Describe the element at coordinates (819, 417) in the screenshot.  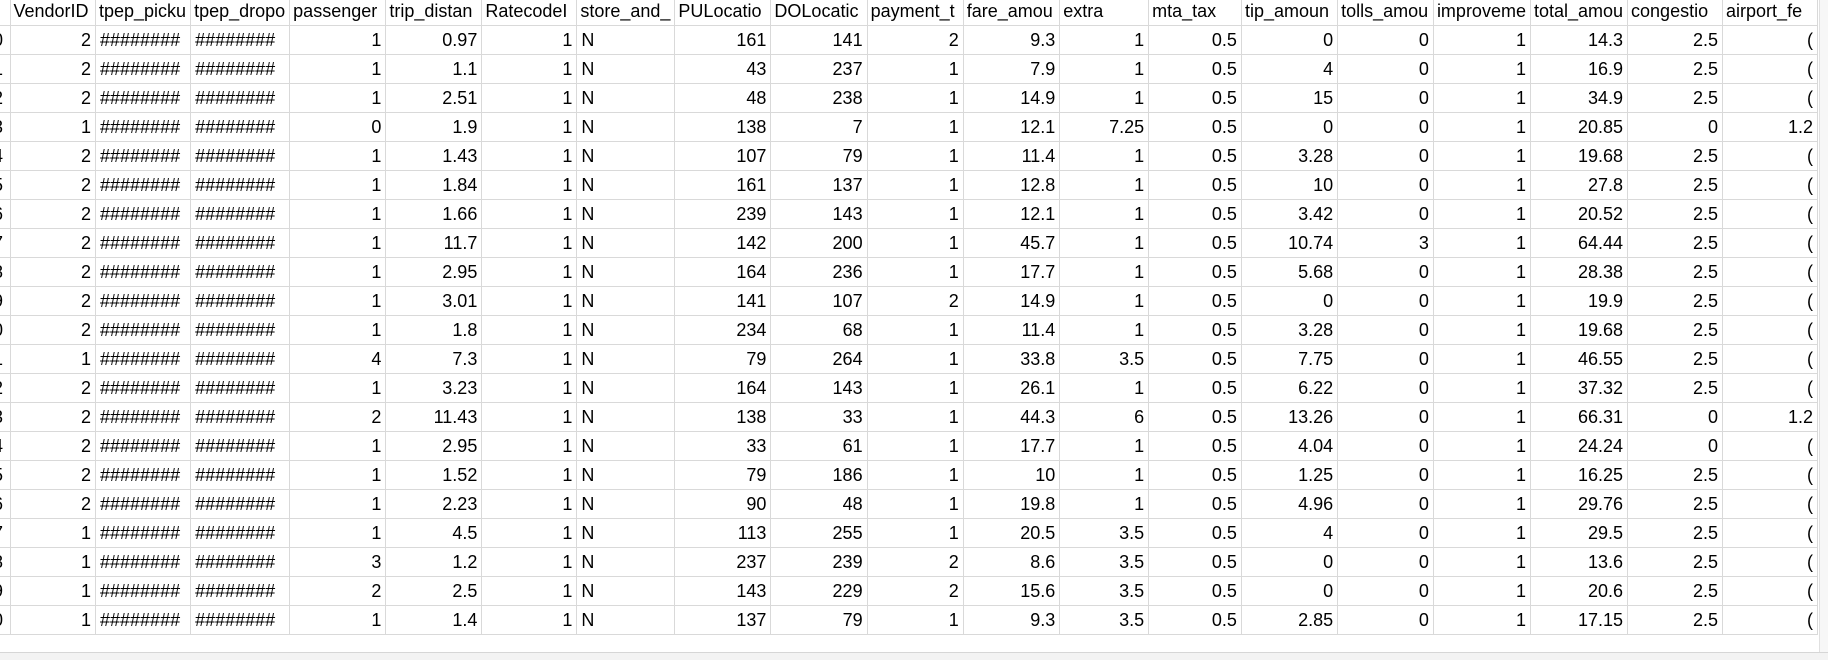
I see `grid-cell: 33` at that location.